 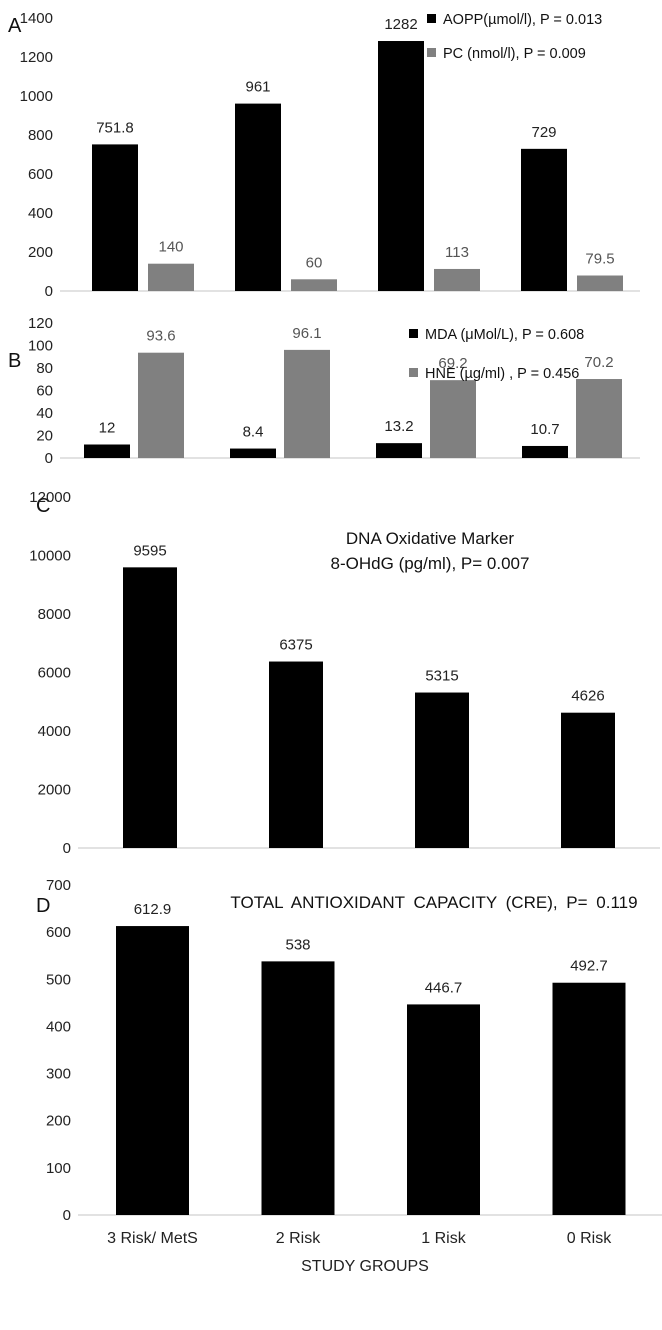 I want to click on data-label: 140, so click(x=170, y=247).